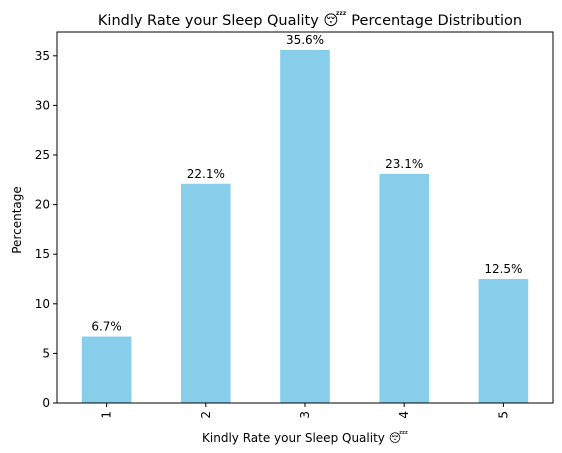 This screenshot has height=453, width=562. I want to click on y-tick-label: 20, so click(42, 205).